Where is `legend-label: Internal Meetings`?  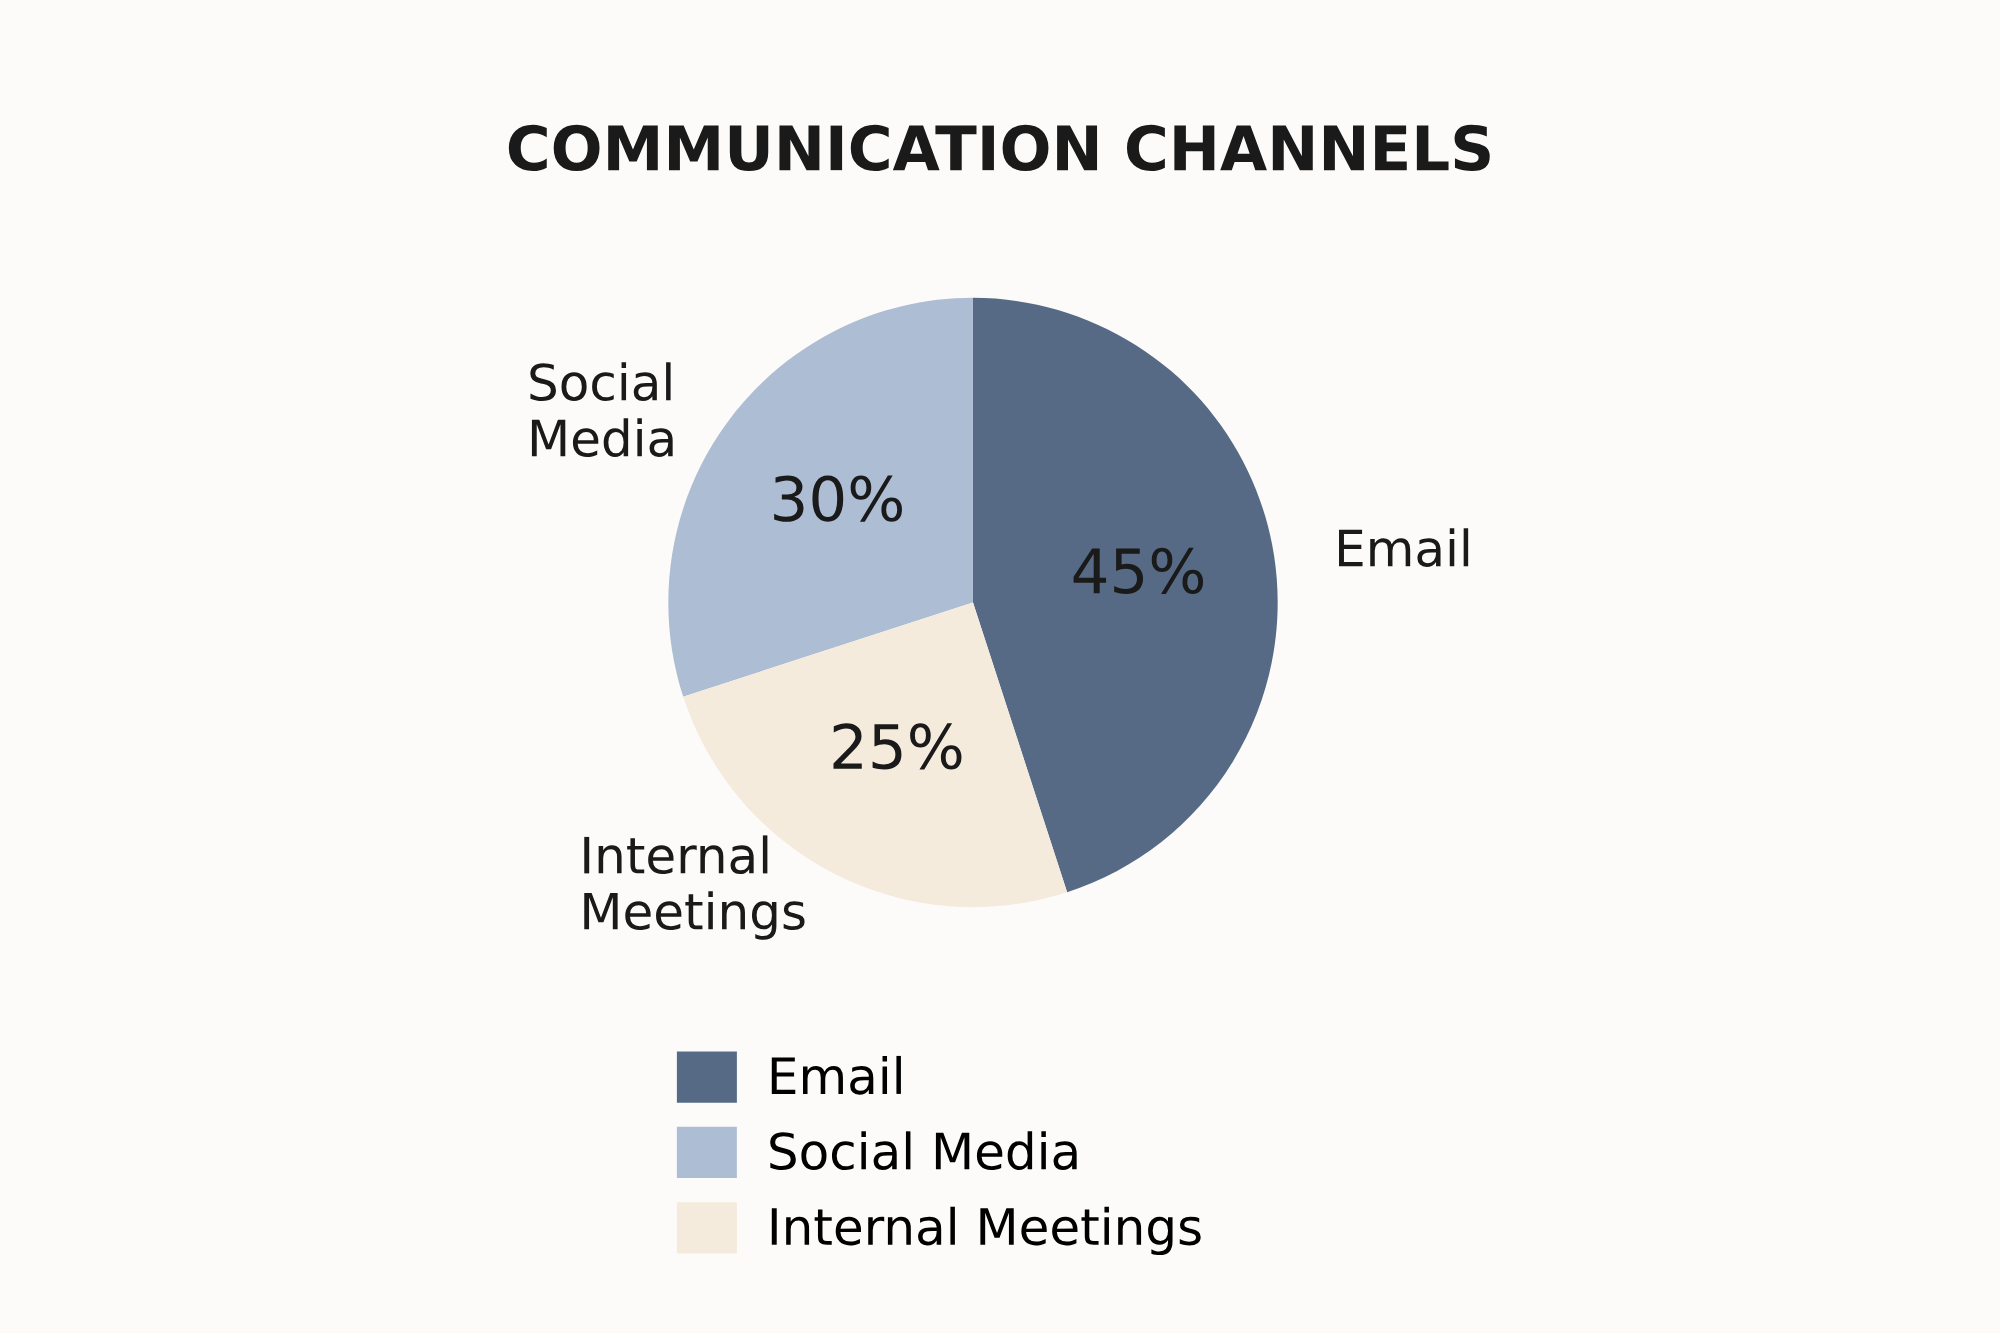 legend-label: Internal Meetings is located at coordinates (986, 1231).